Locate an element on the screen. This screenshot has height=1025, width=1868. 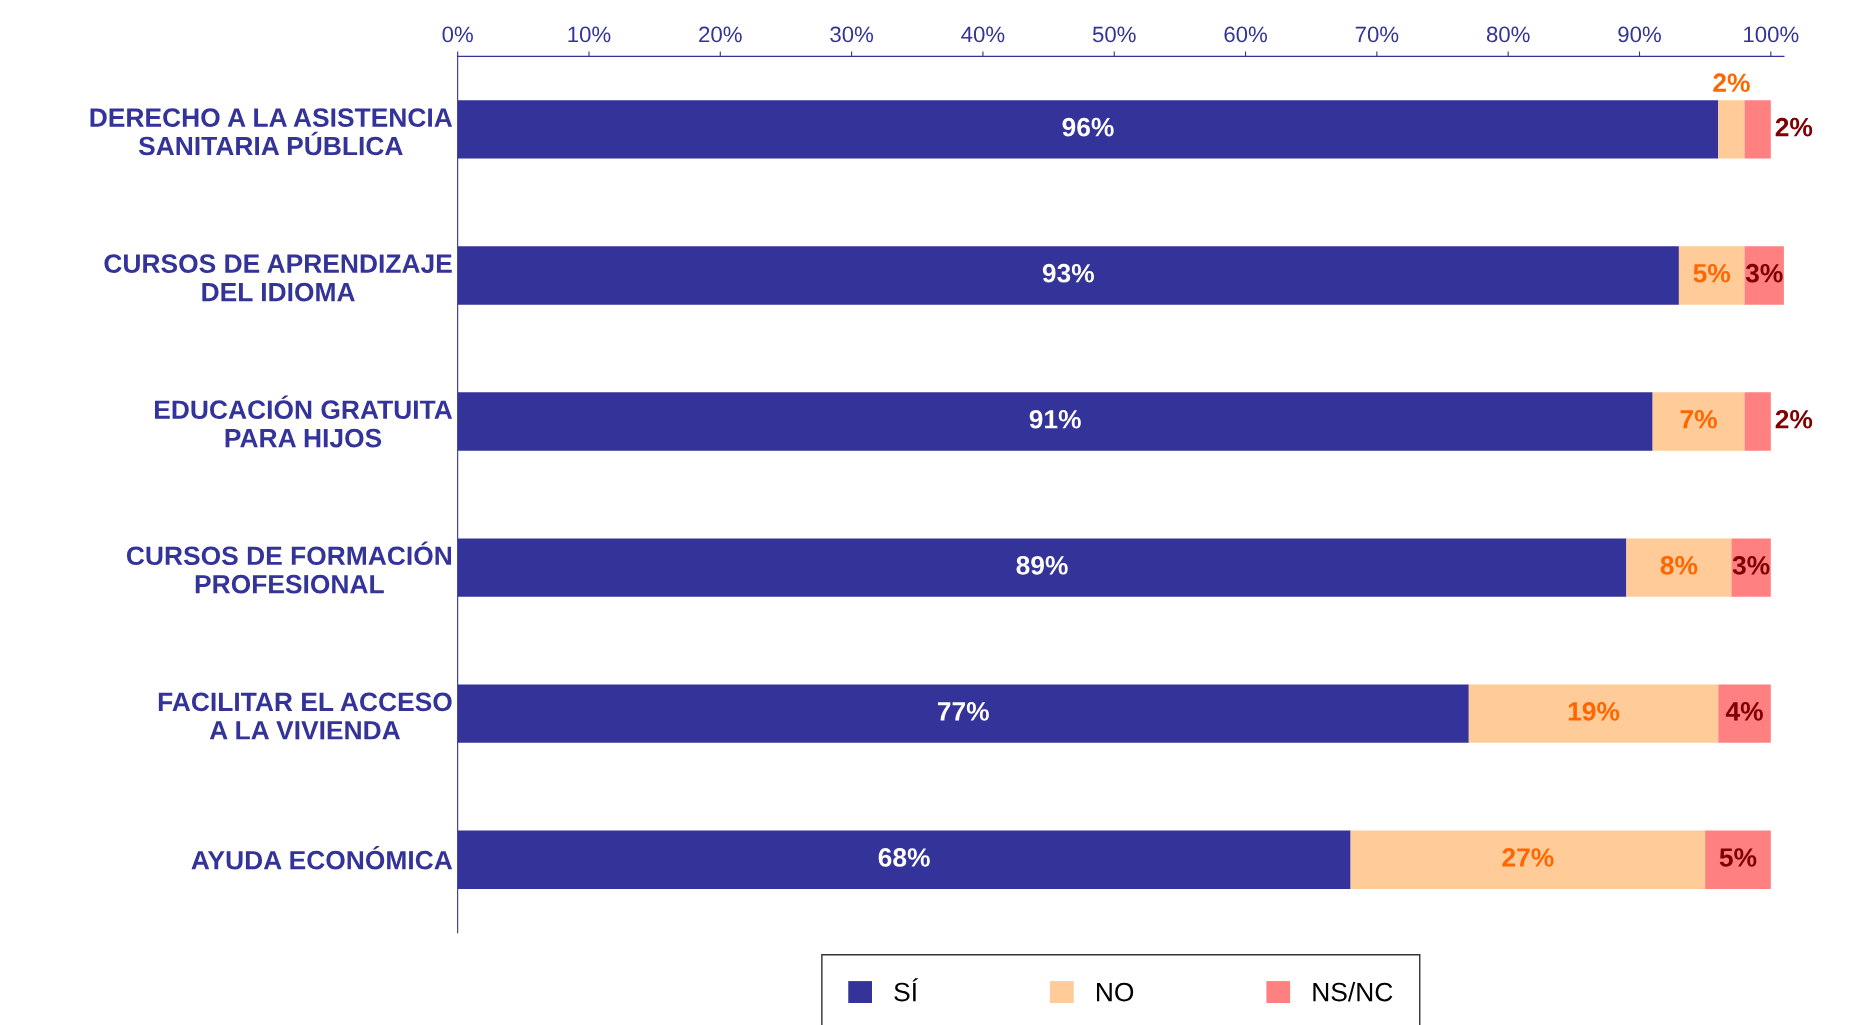
x-tick-label: 100% is located at coordinates (1771, 34).